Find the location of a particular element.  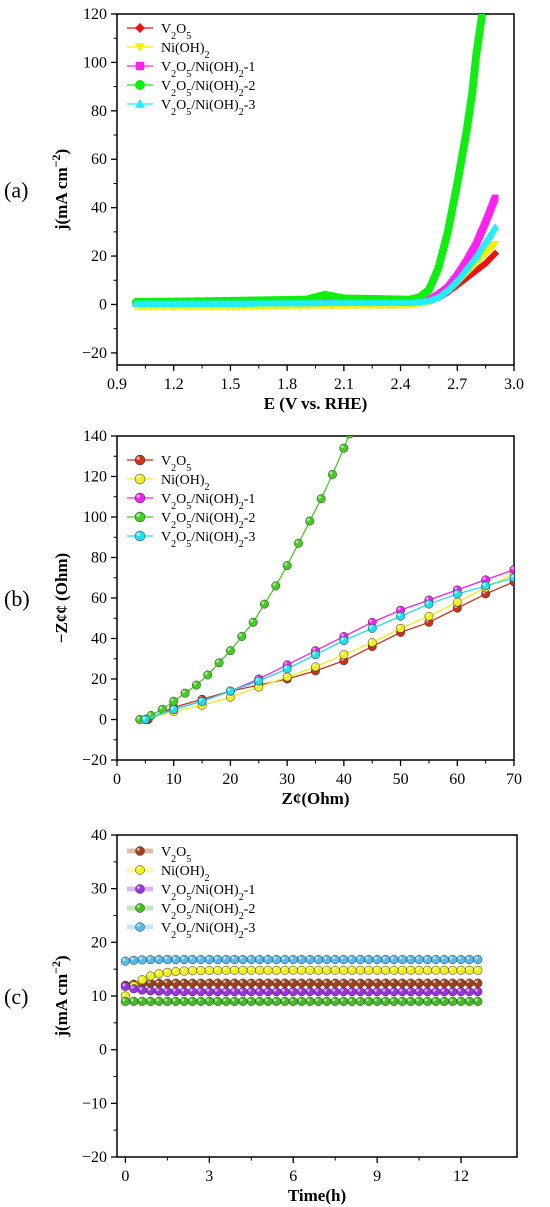

legend-marker-highlight is located at coordinates (138, 925).